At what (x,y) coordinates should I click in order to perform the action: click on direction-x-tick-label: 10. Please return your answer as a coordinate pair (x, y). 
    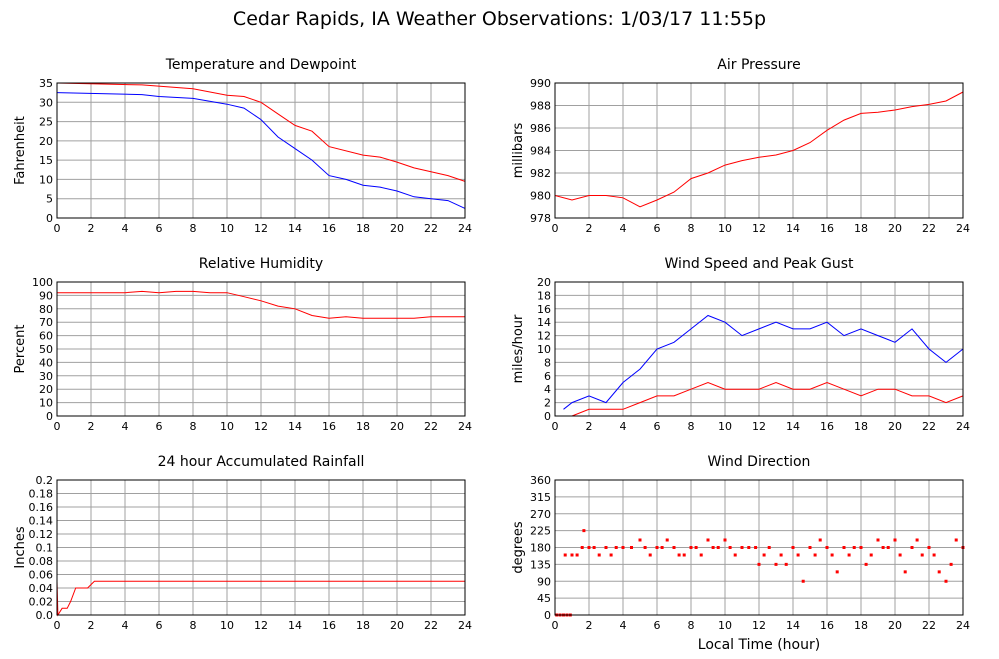
    Looking at the image, I should click on (725, 625).